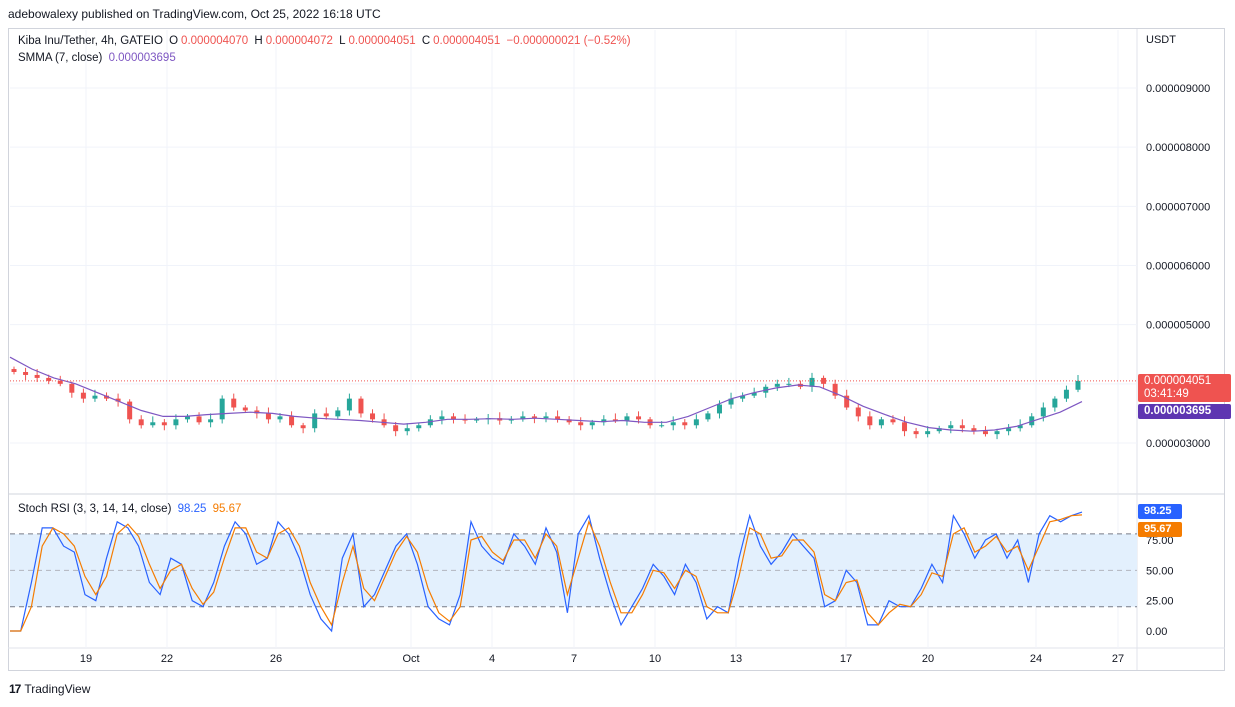 The width and height of the screenshot is (1235, 707). Describe the element at coordinates (1178, 381) in the screenshot. I see `last-price-value: 0.000004051` at that location.